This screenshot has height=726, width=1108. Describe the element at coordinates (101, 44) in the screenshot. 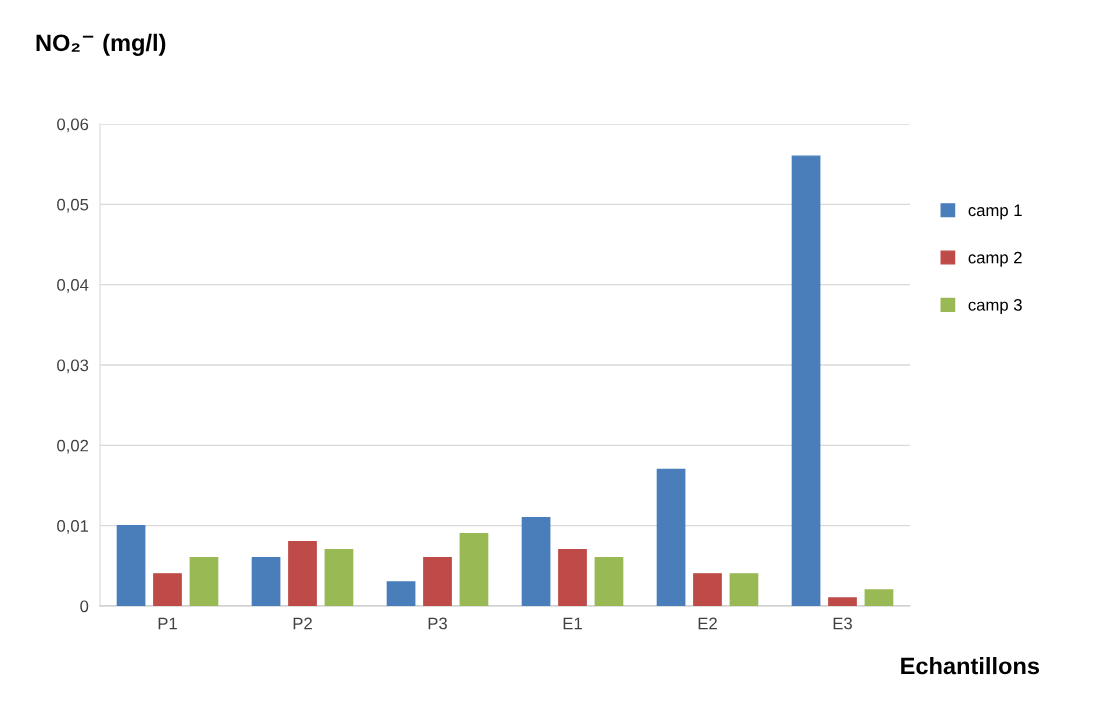

I see `y-axis-title: NO₂$^{−}$ (mg/l)` at that location.